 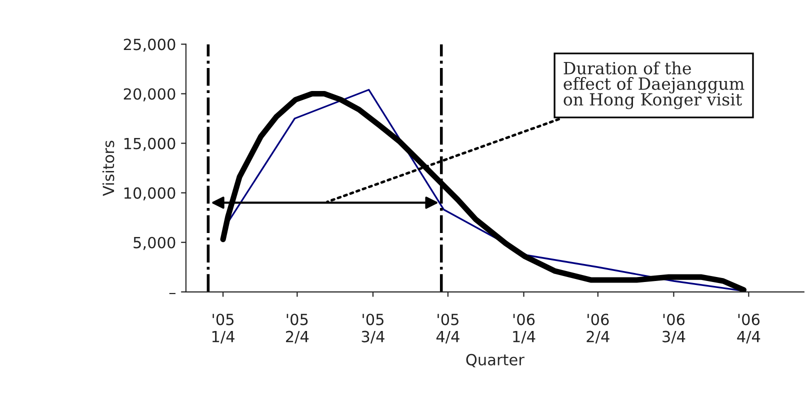 I want to click on x-tick-label: '06 2/4, so click(x=598, y=329).